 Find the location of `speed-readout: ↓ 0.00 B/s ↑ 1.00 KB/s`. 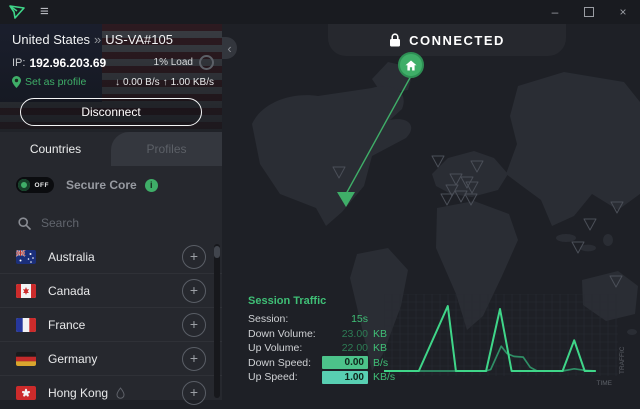

speed-readout: ↓ 0.00 B/s ↑ 1.00 KB/s is located at coordinates (164, 82).